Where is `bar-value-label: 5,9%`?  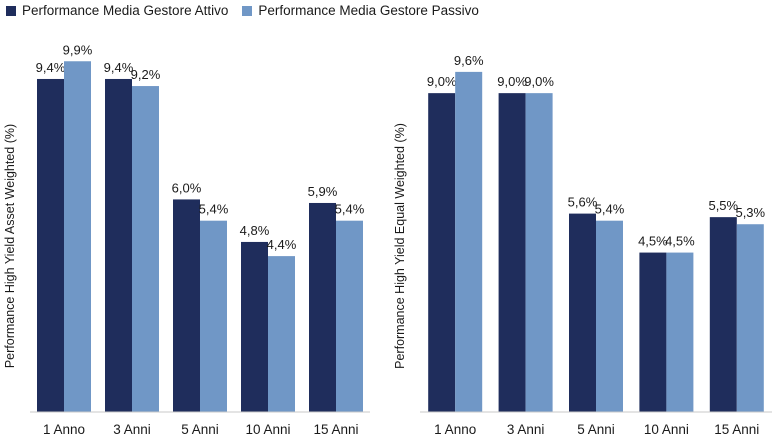
bar-value-label: 5,9% is located at coordinates (323, 191).